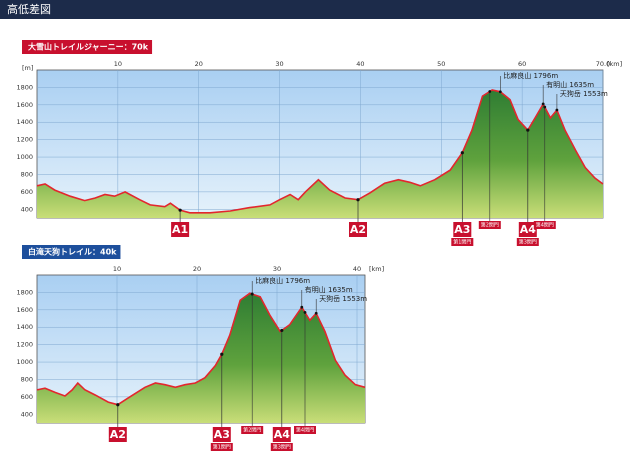 The image size is (630, 453). What do you see at coordinates (29, 9) in the screenshot?
I see `header-title: 高低差図` at bounding box center [29, 9].